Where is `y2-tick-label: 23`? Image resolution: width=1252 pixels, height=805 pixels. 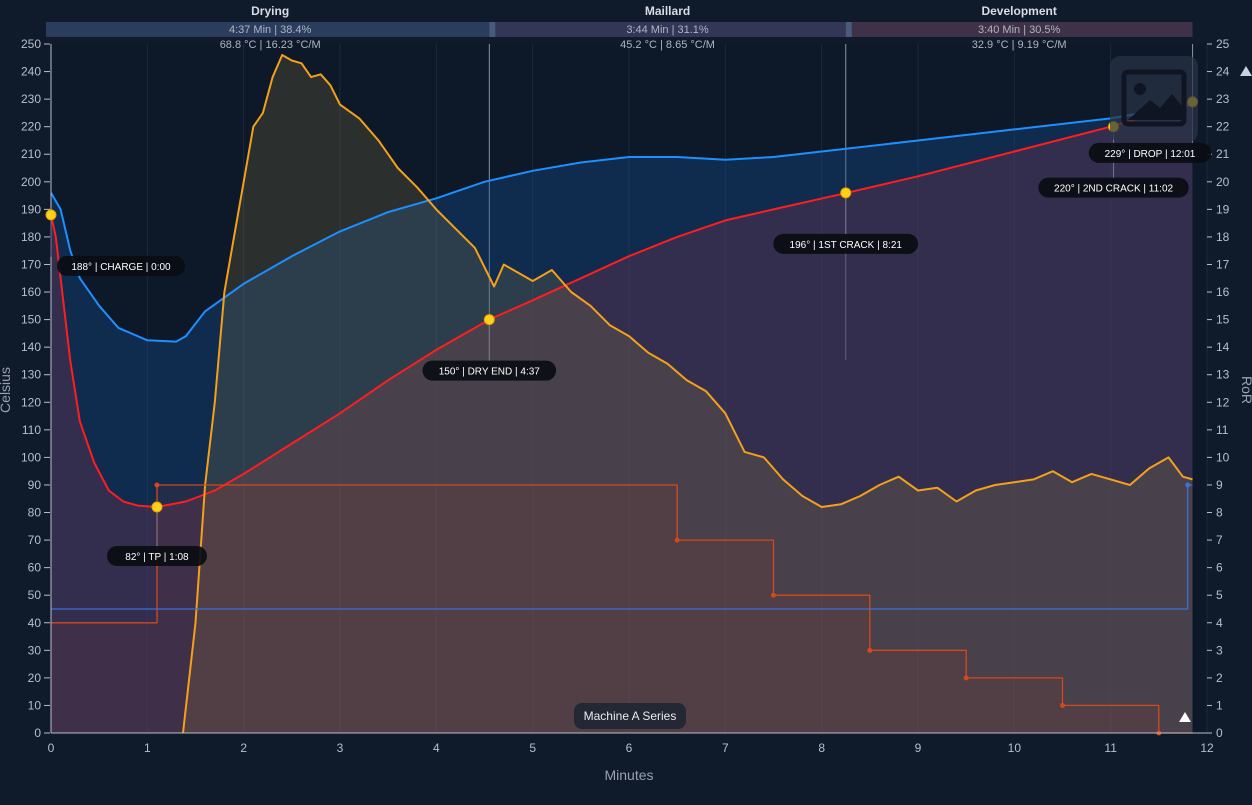
y2-tick-label: 23 is located at coordinates (1223, 99).